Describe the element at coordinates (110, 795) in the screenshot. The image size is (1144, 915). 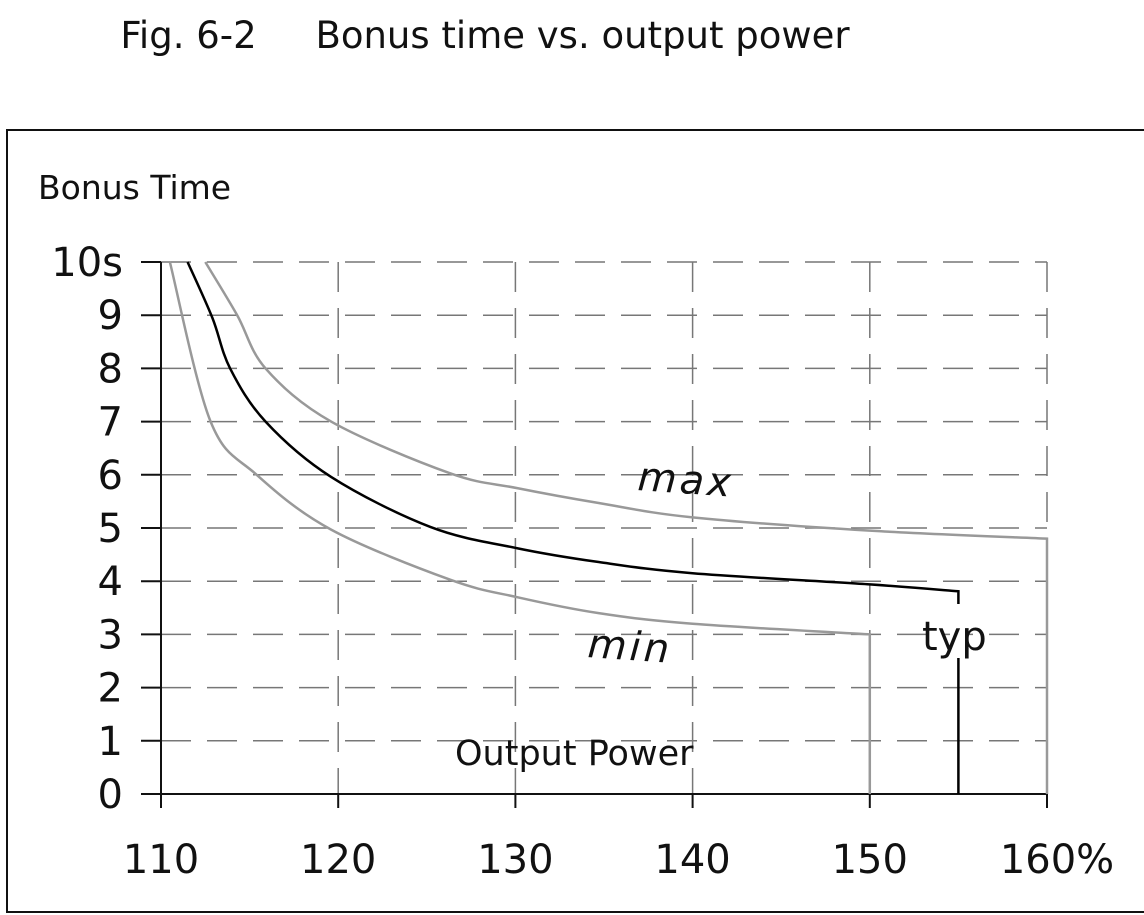
I see `y-tick-label: 0` at that location.